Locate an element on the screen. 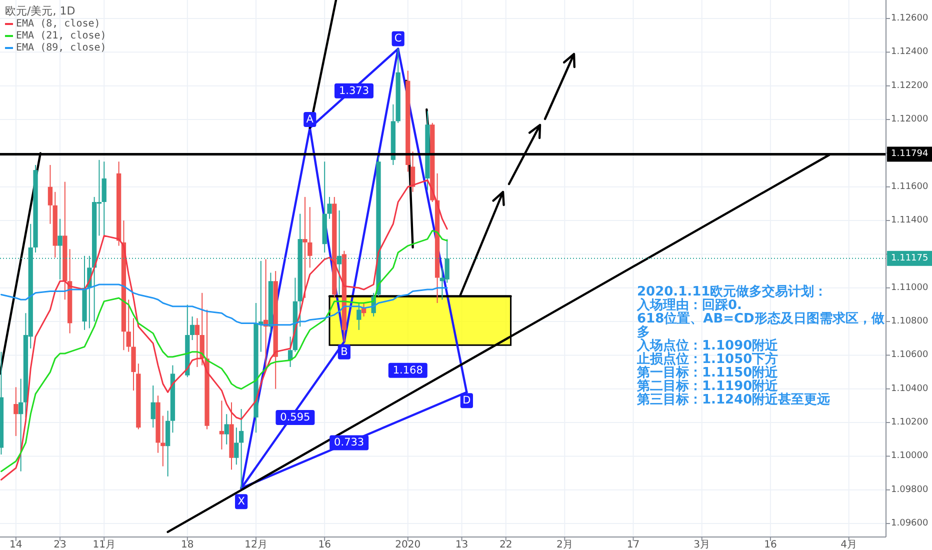 Image resolution: width=932 pixels, height=550 pixels. y-tick-label: 1.09600 is located at coordinates (909, 523).